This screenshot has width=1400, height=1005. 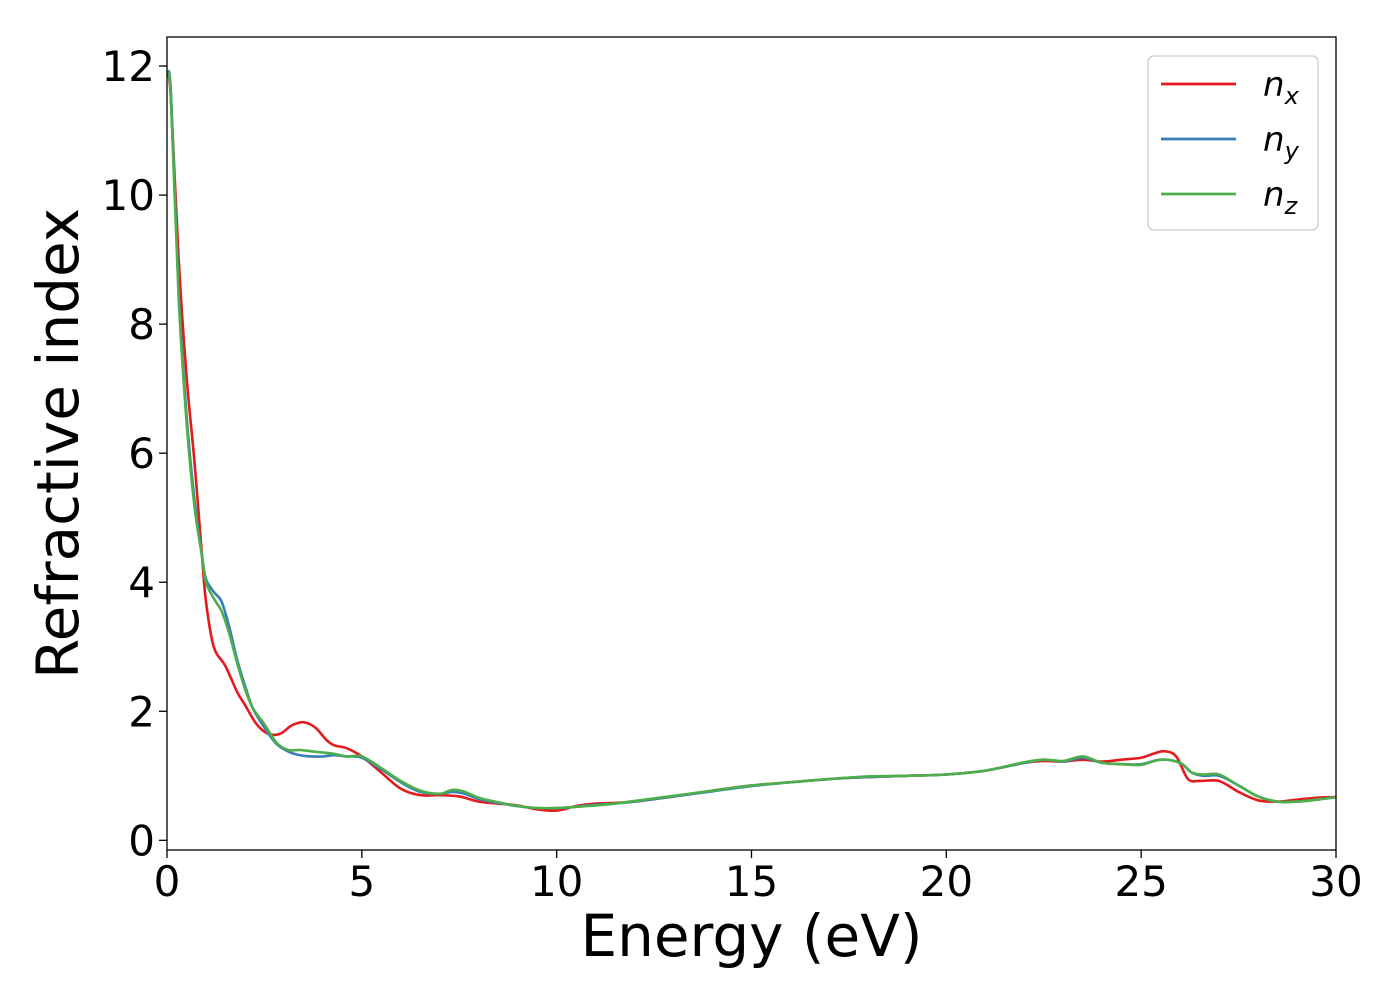 I want to click on legend-label-subscript: x, so click(x=1292, y=96).